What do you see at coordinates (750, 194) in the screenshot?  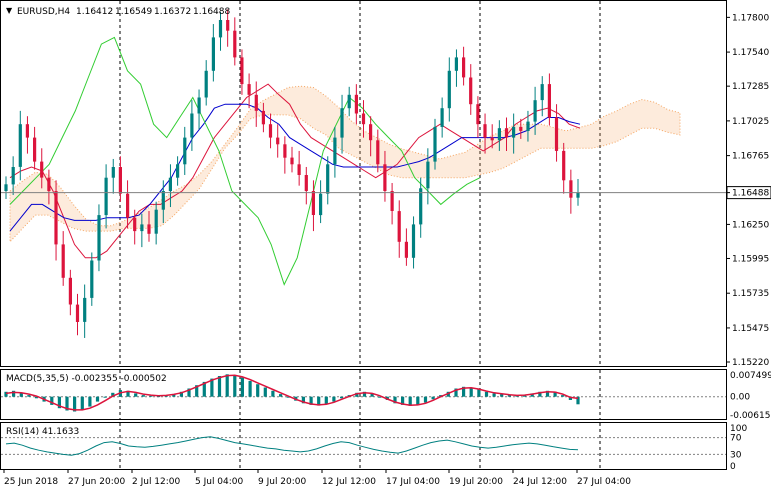 I see `price-tick-label: 1.16488` at bounding box center [750, 194].